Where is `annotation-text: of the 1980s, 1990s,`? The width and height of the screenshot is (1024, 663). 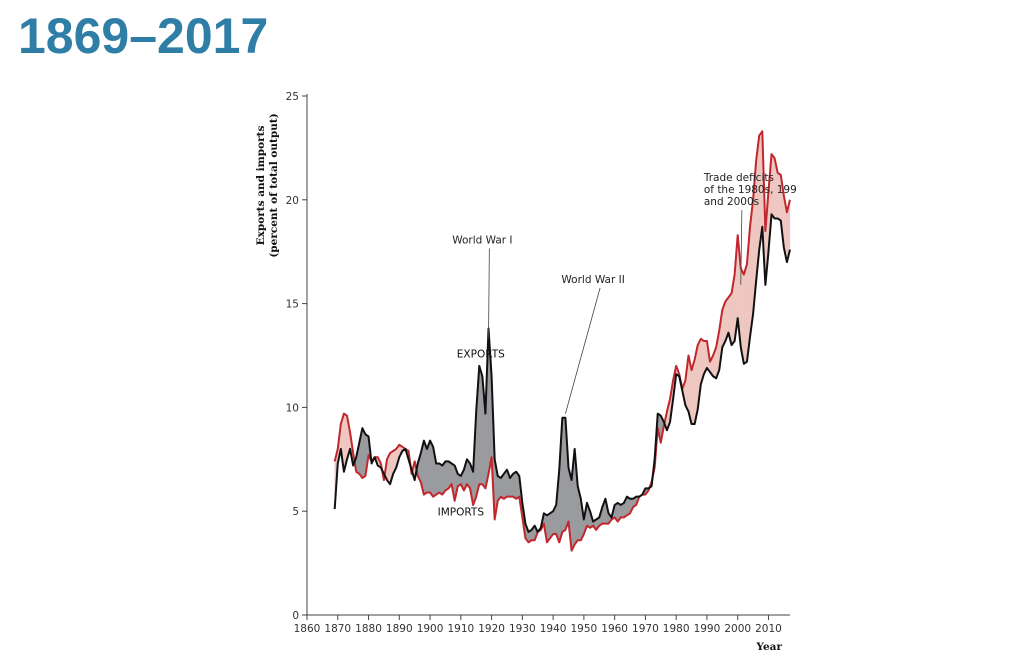
annotation-text: of the 1980s, 1990s, is located at coordinates (750, 190).